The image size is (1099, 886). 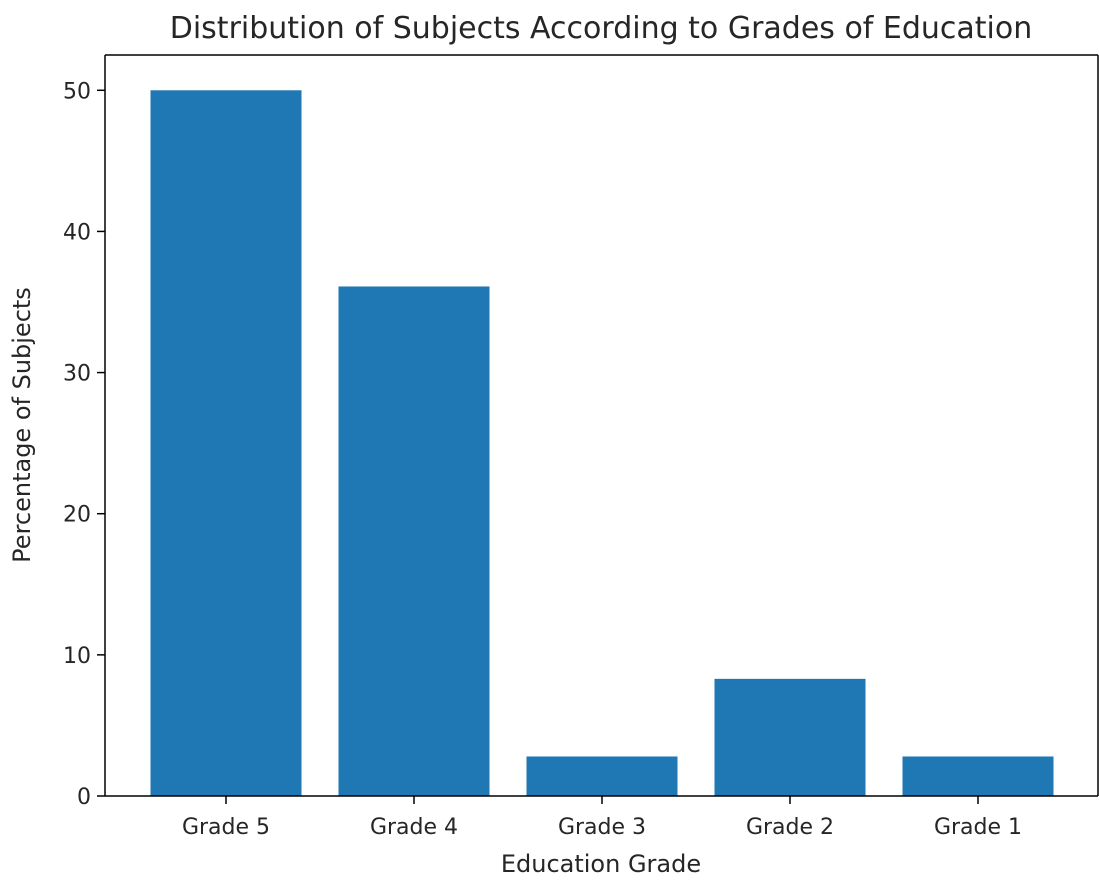 I want to click on y-tick-label: 20, so click(x=77, y=515).